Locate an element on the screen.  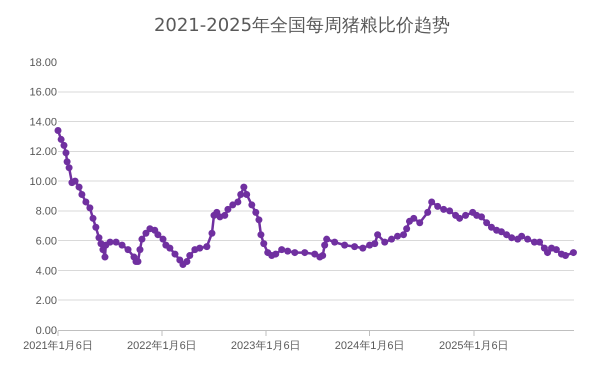
y-tick-label: 16.00 is located at coordinates (43, 92).